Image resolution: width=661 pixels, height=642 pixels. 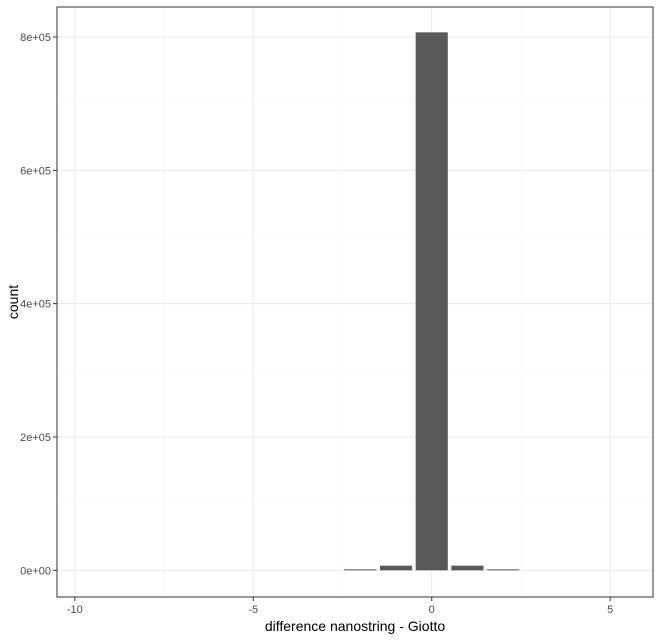 I want to click on y-axis-ticks: 0e+00 2e+05 4e+05 6e+05 8e+05, so click(x=38, y=304).